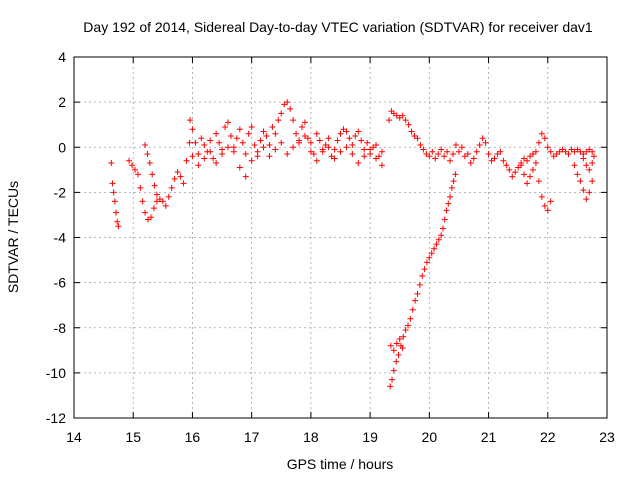 The image size is (640, 480). I want to click on y-axis-label: SDTVAR / TECUs, so click(13, 237).